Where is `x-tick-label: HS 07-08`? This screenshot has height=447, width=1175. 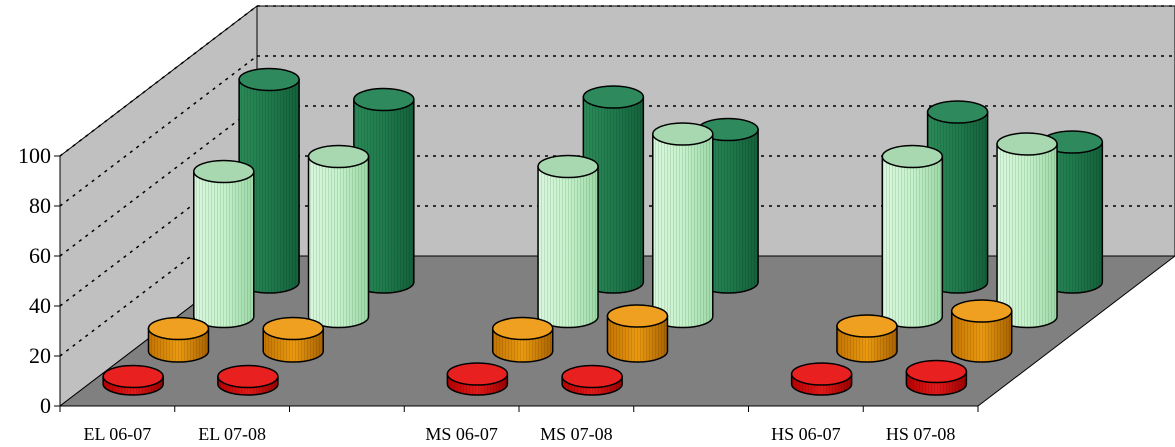
x-tick-label: HS 07-08 is located at coordinates (921, 434).